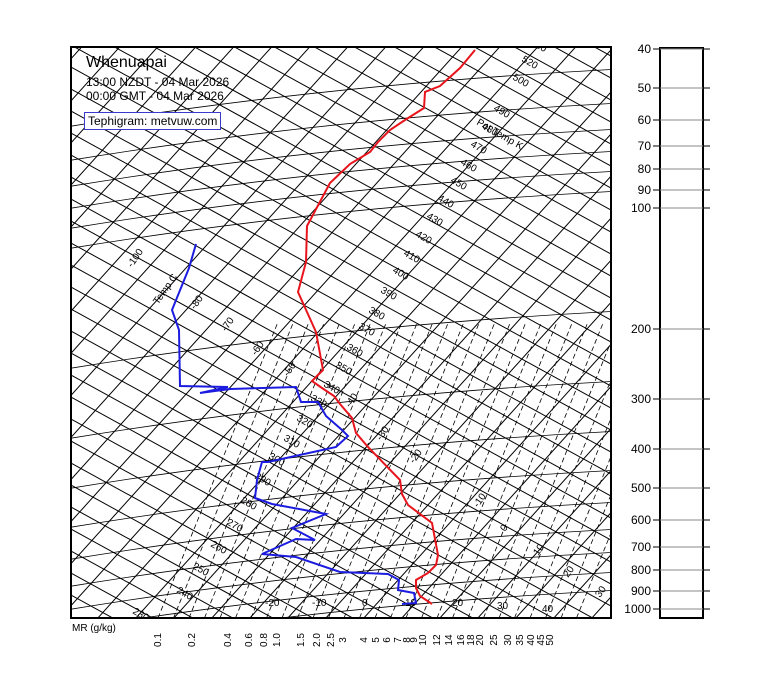  What do you see at coordinates (331, 640) in the screenshot?
I see `svg-text: 2.5` at bounding box center [331, 640].